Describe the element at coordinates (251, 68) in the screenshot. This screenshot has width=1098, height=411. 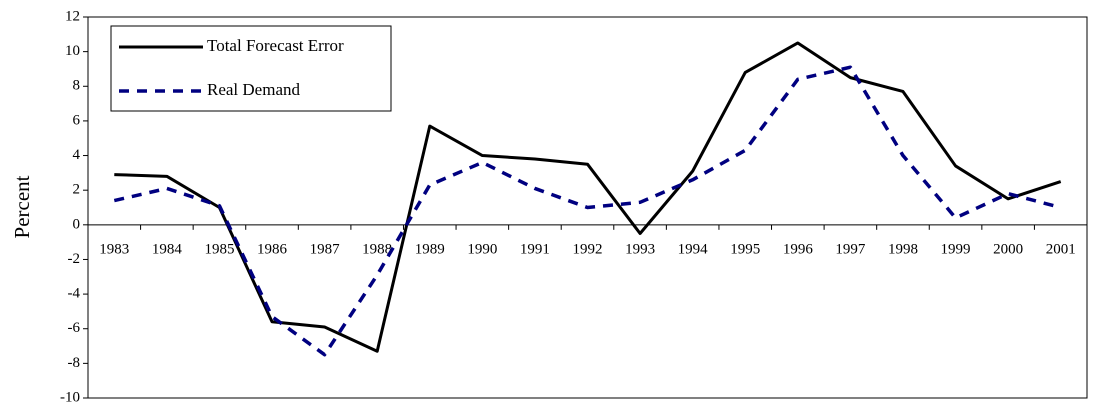
I see `legend-box` at that location.